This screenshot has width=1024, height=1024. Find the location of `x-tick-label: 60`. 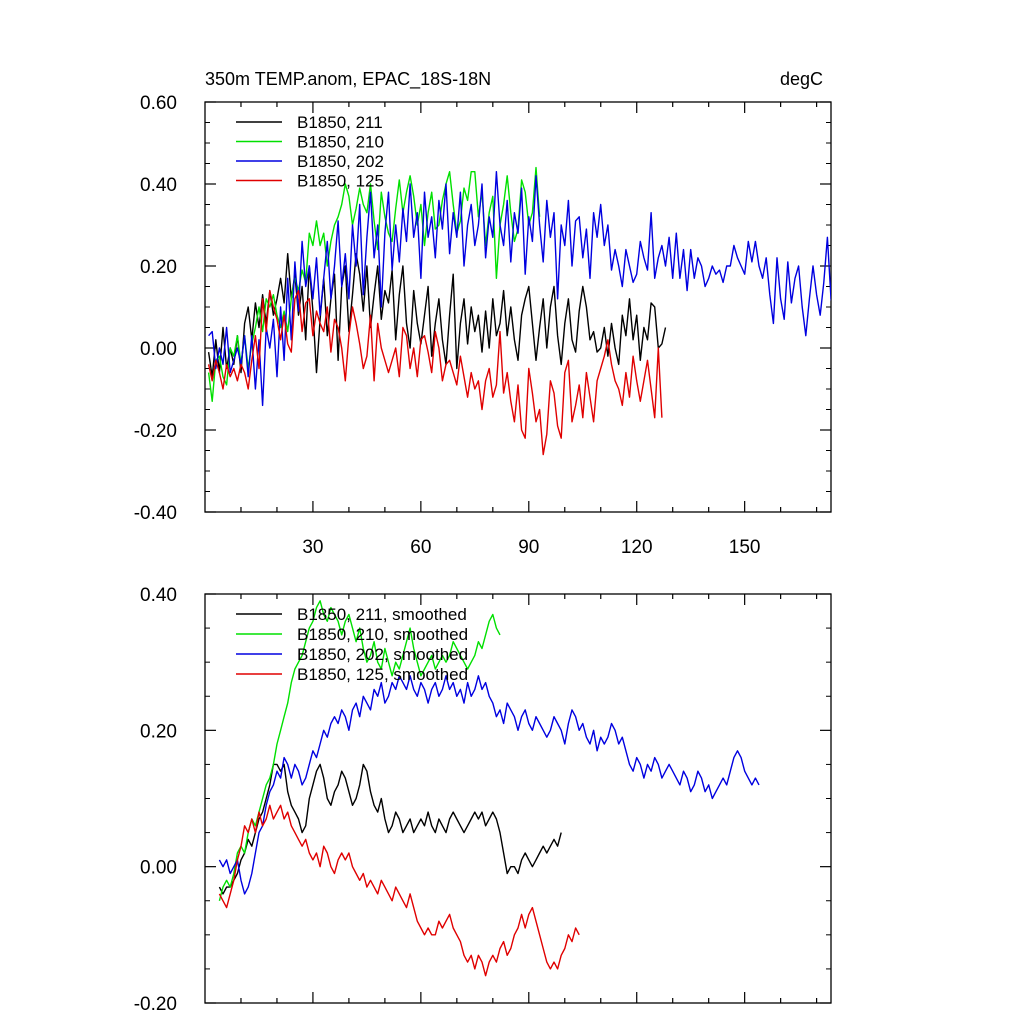

x-tick-label: 60 is located at coordinates (420, 547).